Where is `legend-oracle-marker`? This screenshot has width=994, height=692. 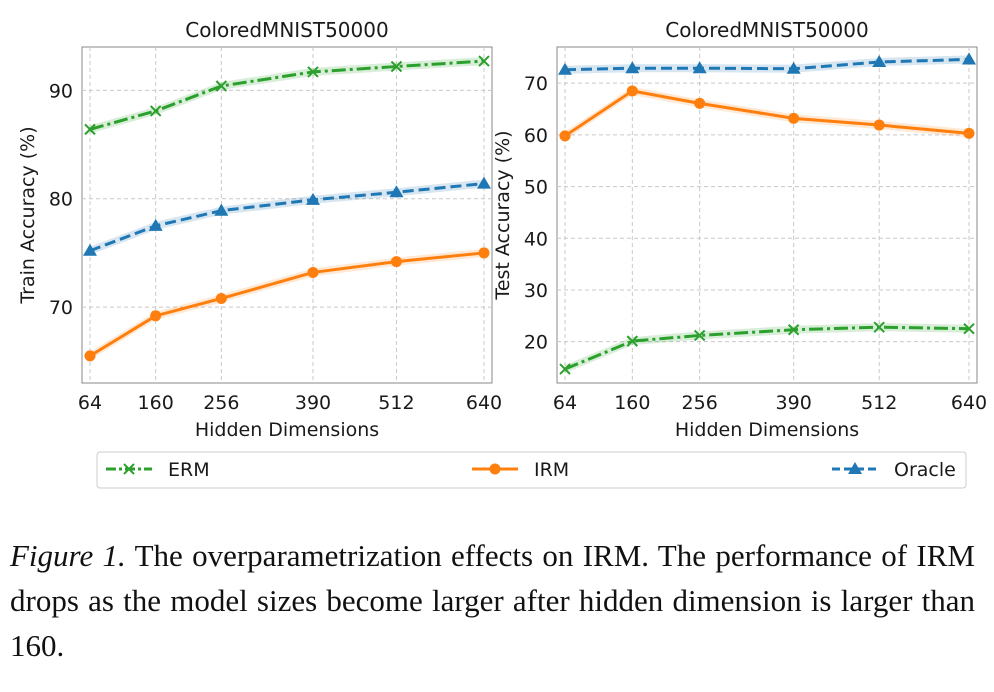
legend-oracle-marker is located at coordinates (855, 468).